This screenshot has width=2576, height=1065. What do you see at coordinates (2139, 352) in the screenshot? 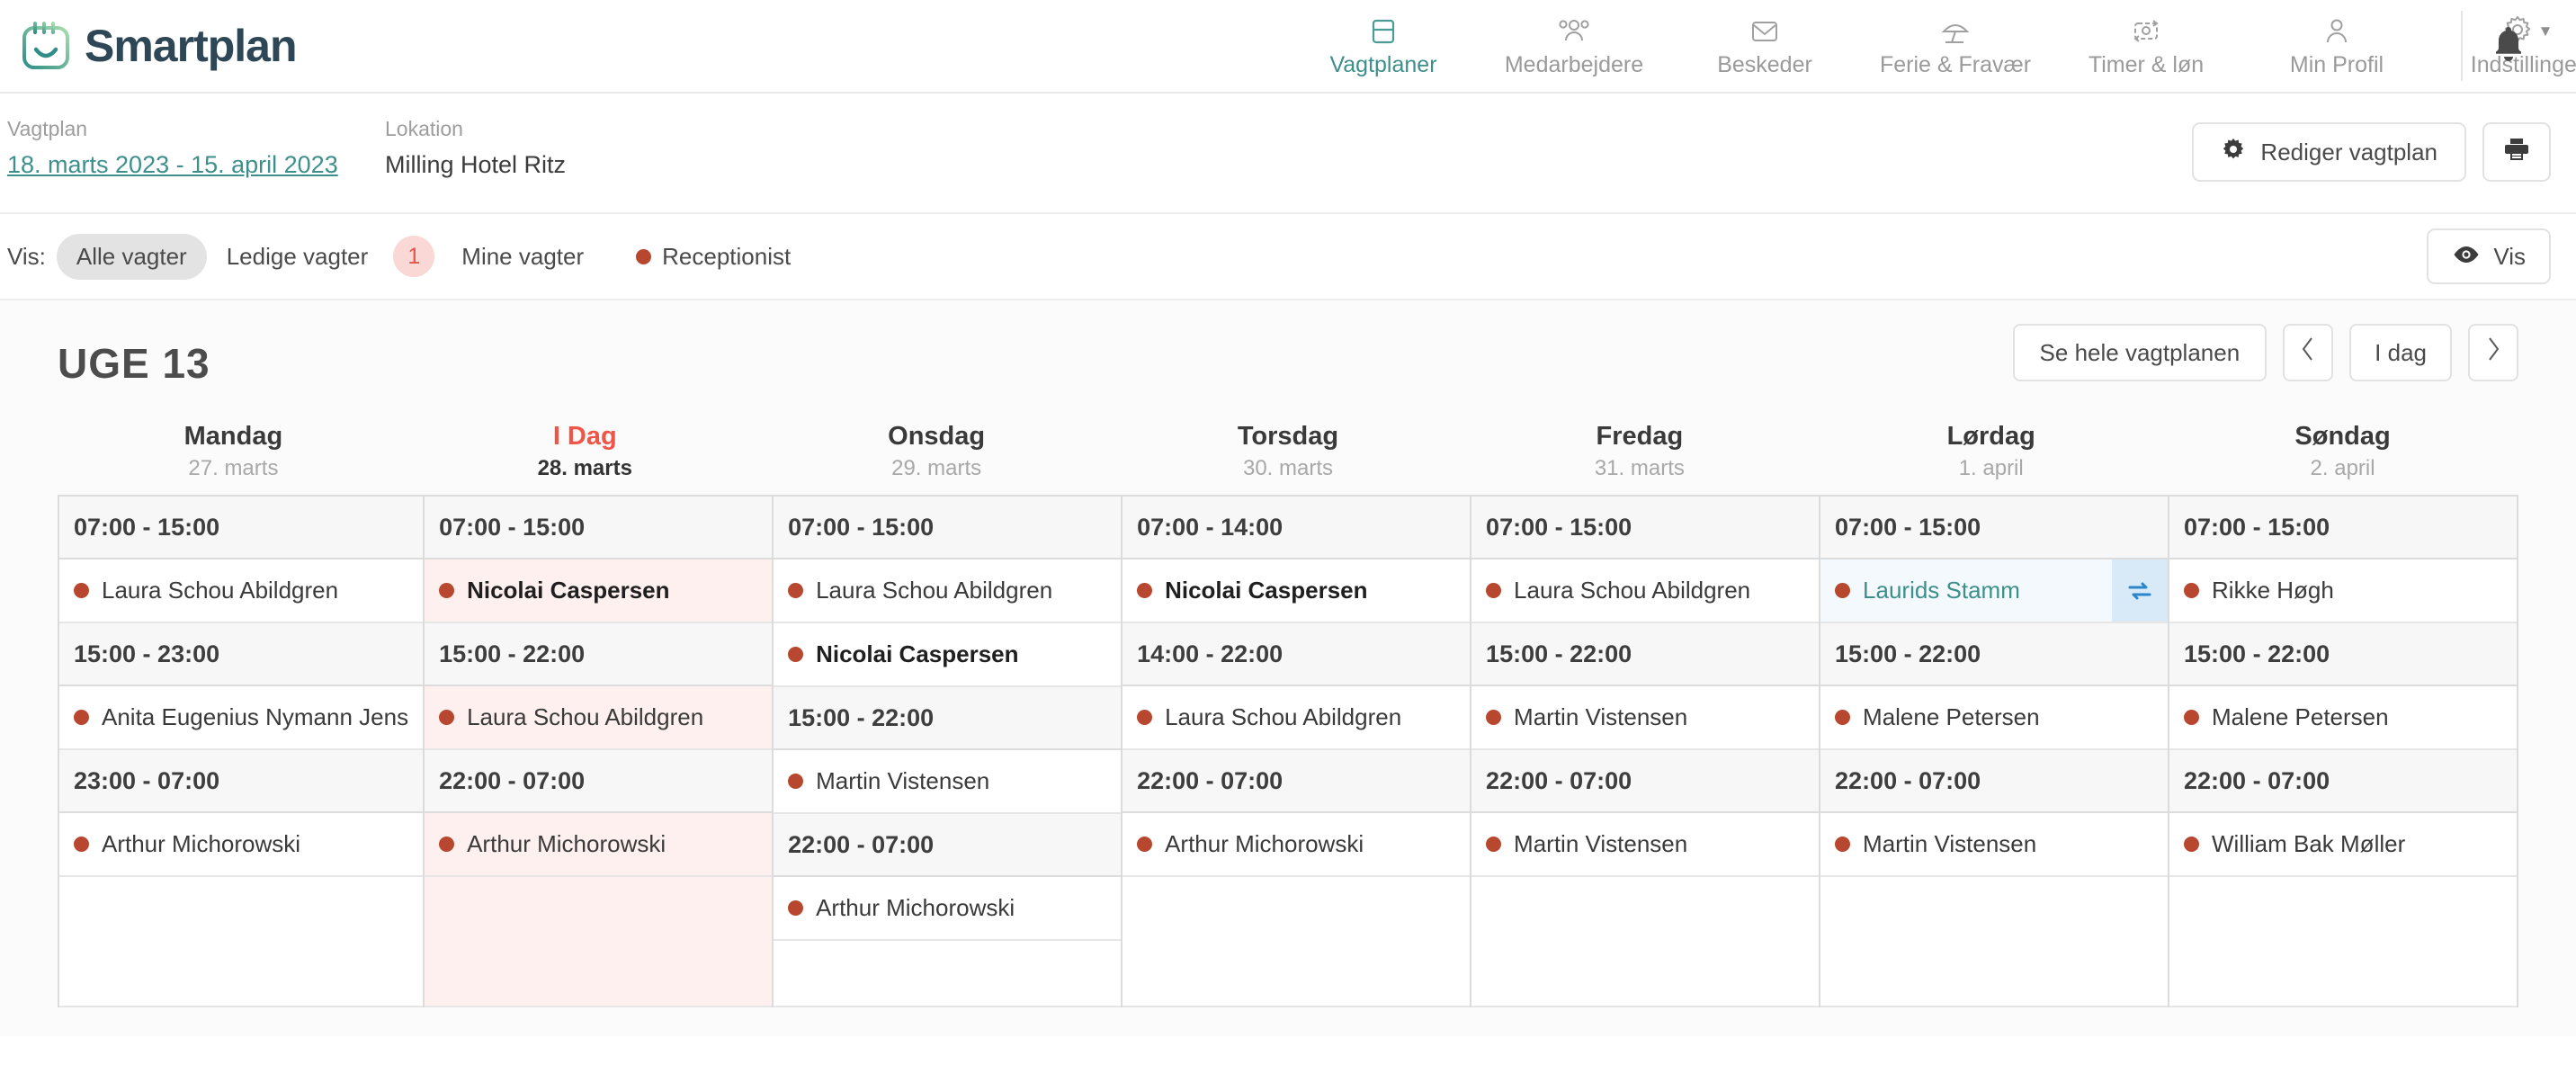
I see `see-full-schedule-button: Se hele vagtplanen` at bounding box center [2139, 352].